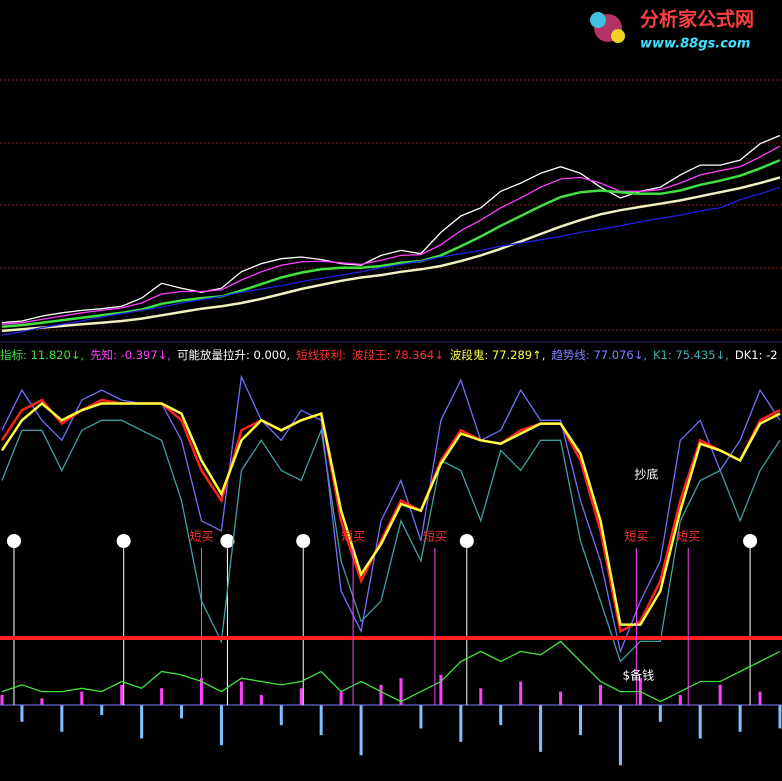 The width and height of the screenshot is (782, 781). Describe the element at coordinates (233, 355) in the screenshot. I see `readout: 可能放量拉升: 0.000,` at that location.